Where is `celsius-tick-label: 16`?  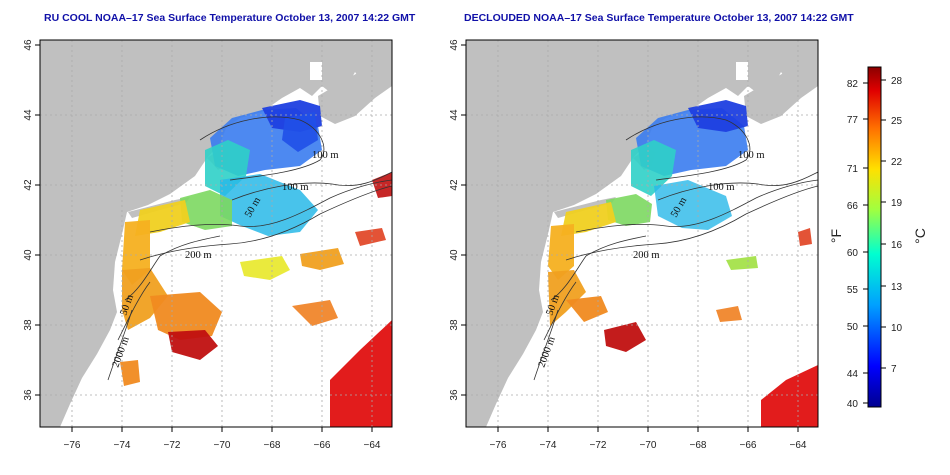
celsius-tick-label: 16 is located at coordinates (897, 245).